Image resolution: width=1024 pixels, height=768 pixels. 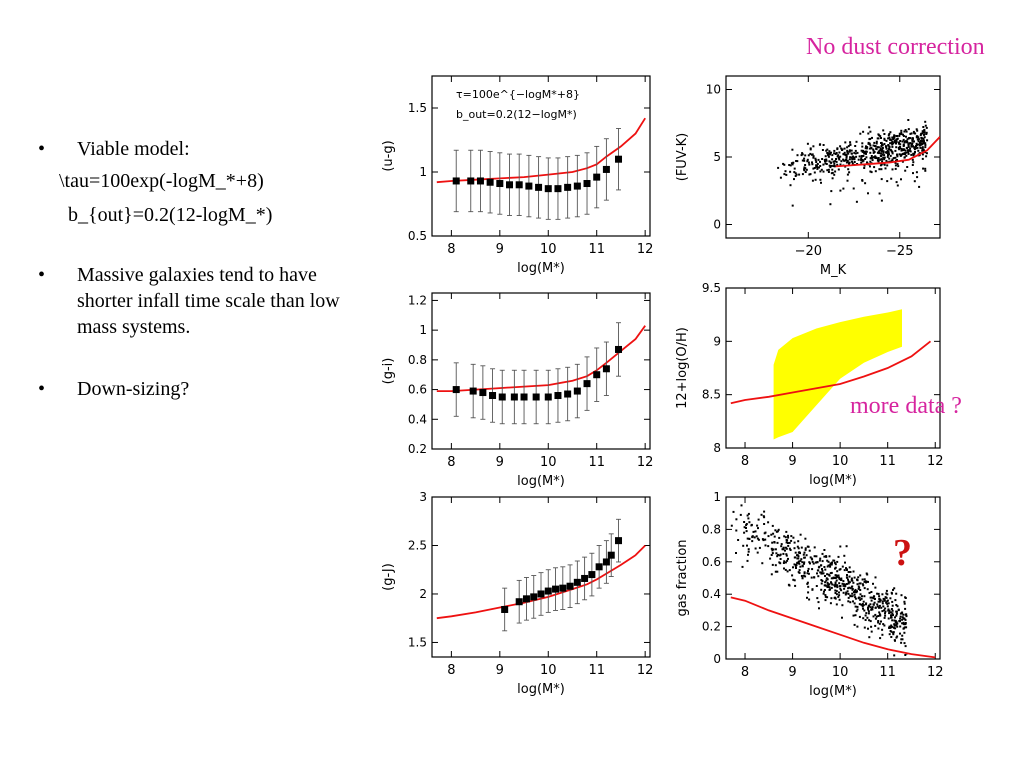 What do you see at coordinates (161, 181) in the screenshot?
I see `formula-tau: \tau=100exp(-logM_*+8)` at bounding box center [161, 181].